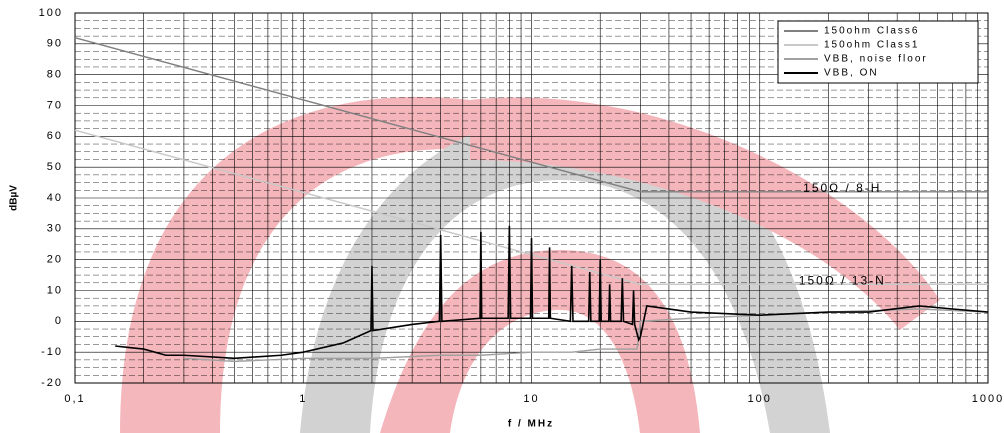  Describe the element at coordinates (55, 290) in the screenshot. I see `y-tick-label: 10` at that location.